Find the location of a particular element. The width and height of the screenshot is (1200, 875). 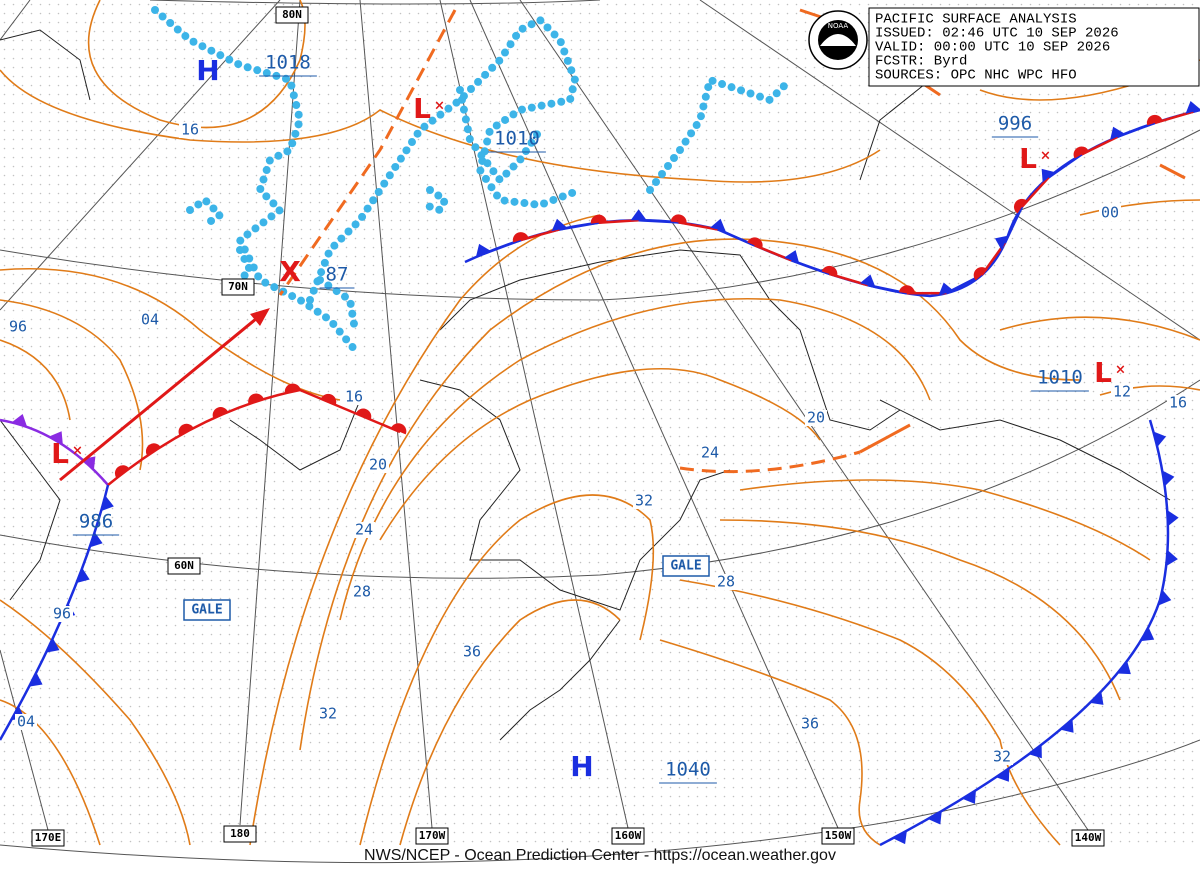

system-pressure: 996 is located at coordinates (1015, 124).